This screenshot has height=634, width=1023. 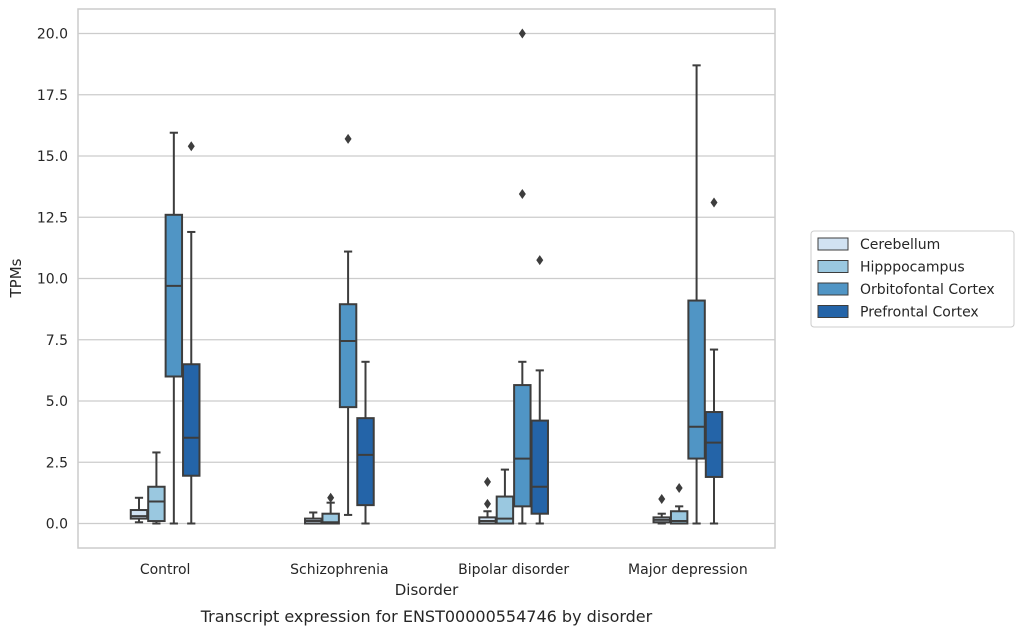 What do you see at coordinates (52, 35) in the screenshot?
I see `y-tick-label: 20.0` at bounding box center [52, 35].